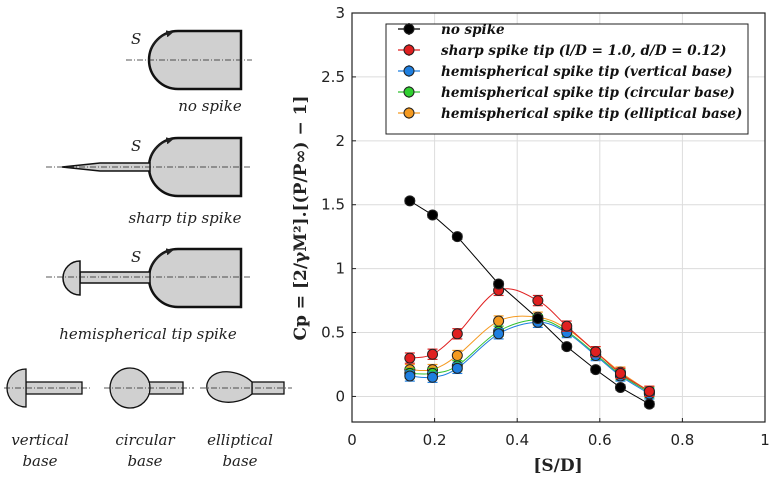  What do you see at coordinates (210, 106) in the screenshot?
I see `caption-no-spike: no spike` at bounding box center [210, 106].